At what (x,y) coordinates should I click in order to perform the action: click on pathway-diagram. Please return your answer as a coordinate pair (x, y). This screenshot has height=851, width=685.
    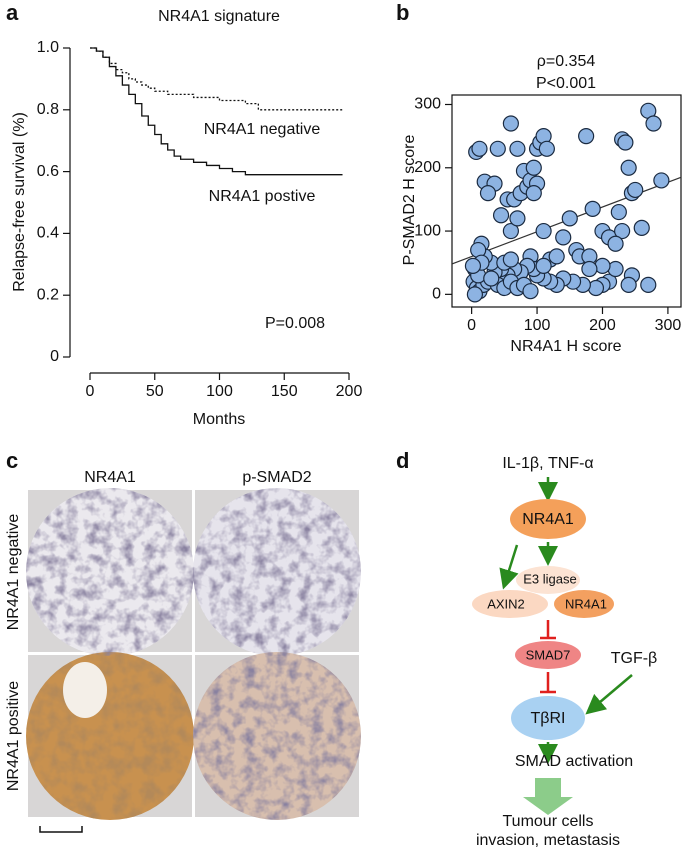
    Looking at the image, I should click on (552, 646).